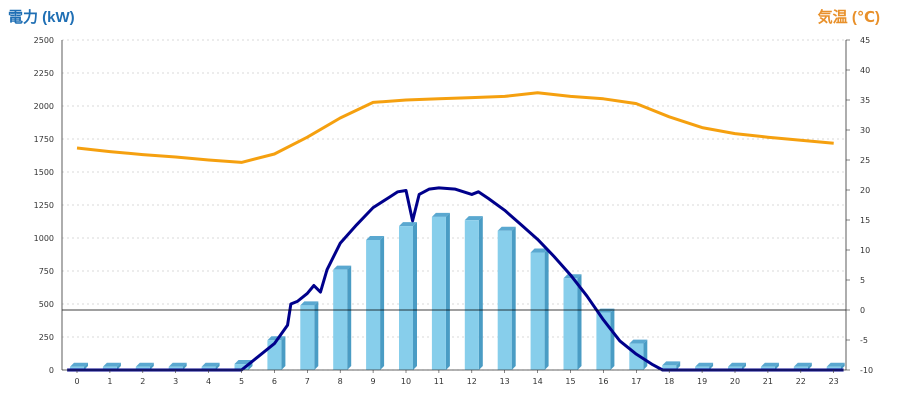 The height and width of the screenshot is (400, 900). I want to click on x-tick-label: 1, so click(109, 381).